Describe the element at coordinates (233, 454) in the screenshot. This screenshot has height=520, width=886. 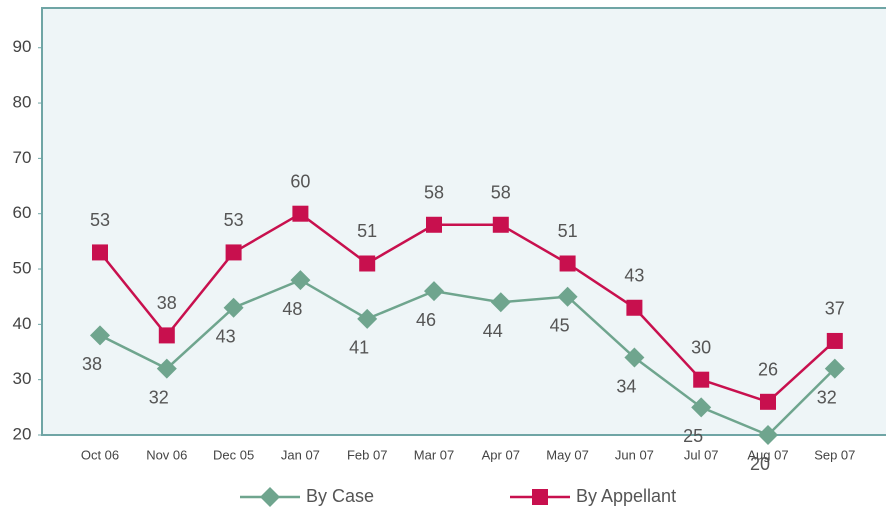
I see `x-tick-label: Dec 05` at that location.